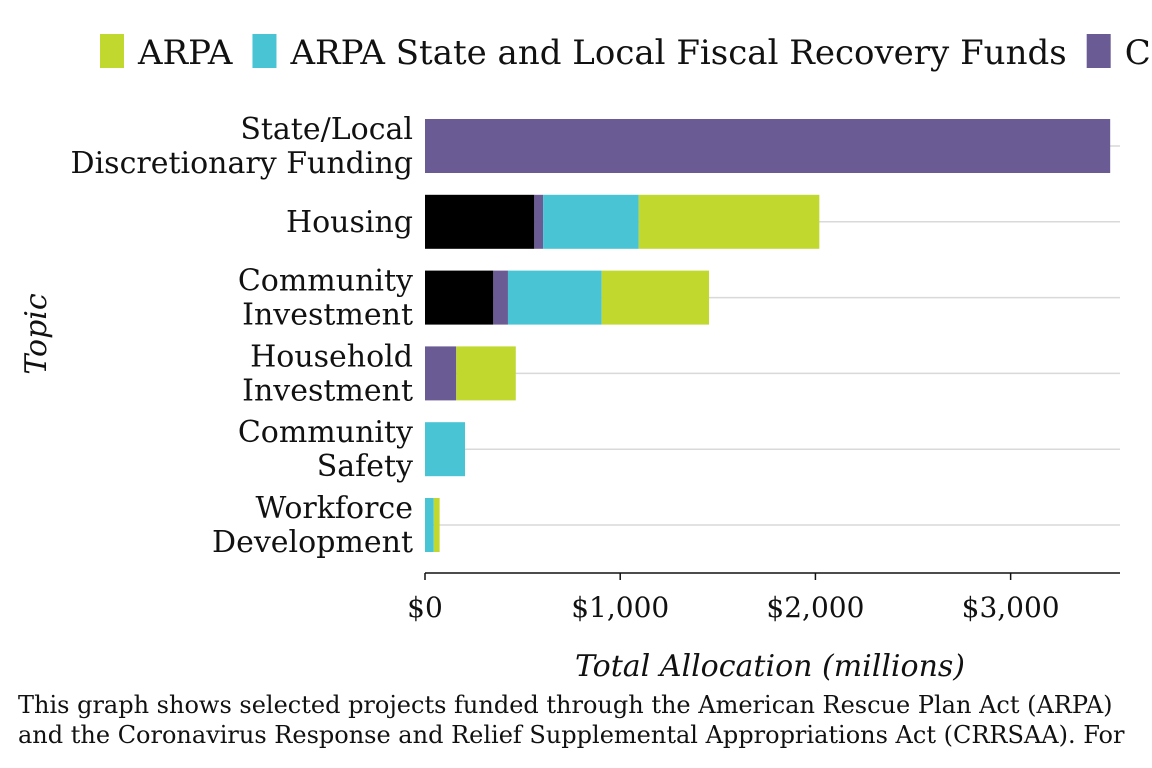 The width and height of the screenshot is (1152, 768). I want to click on category-label: Housing, so click(349, 222).